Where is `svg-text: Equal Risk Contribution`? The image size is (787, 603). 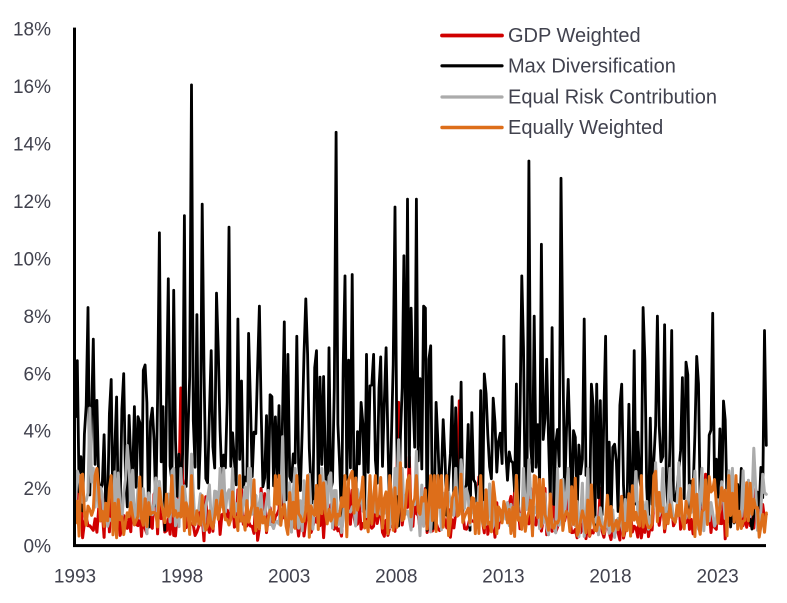 svg-text: Equal Risk Contribution is located at coordinates (612, 98).